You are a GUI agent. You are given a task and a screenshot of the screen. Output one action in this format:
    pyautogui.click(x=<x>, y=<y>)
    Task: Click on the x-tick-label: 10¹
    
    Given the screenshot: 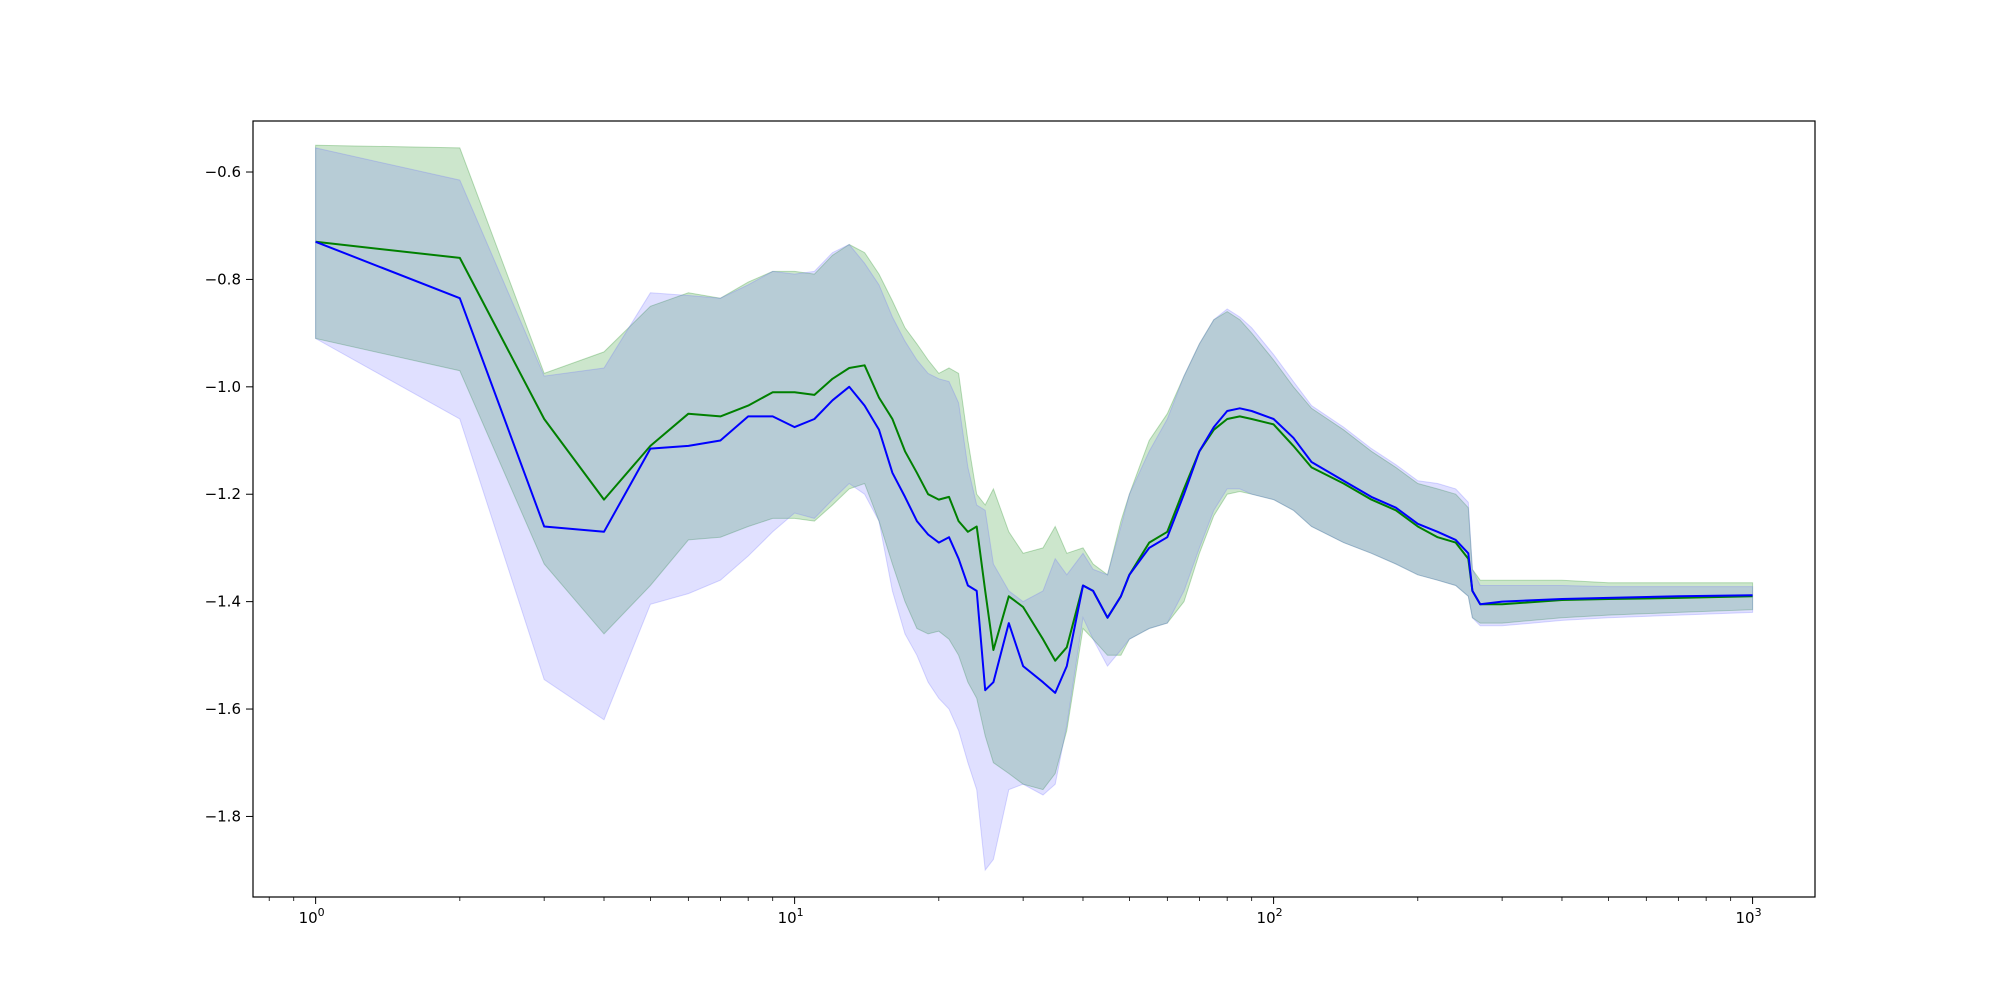 What is the action you would take?
    pyautogui.click(x=791, y=916)
    